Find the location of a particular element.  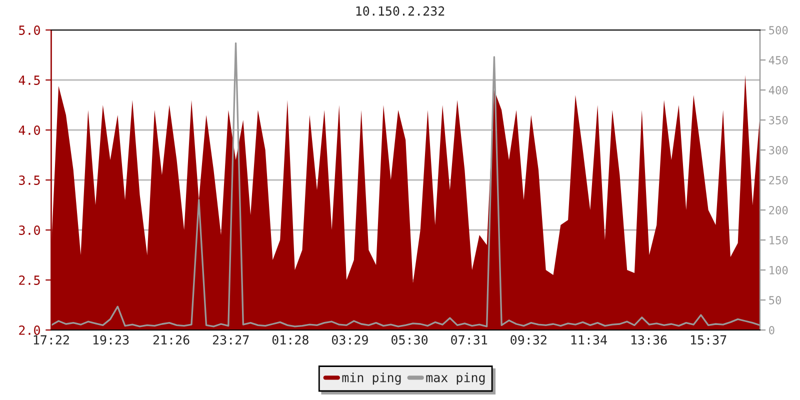

y2-tick-label: 200 is located at coordinates (778, 210).